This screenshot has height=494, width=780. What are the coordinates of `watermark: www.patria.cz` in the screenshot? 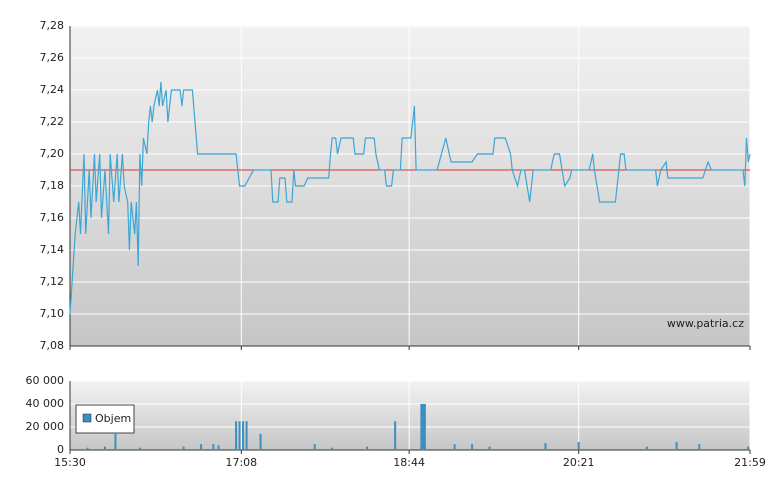 It's located at (705, 323).